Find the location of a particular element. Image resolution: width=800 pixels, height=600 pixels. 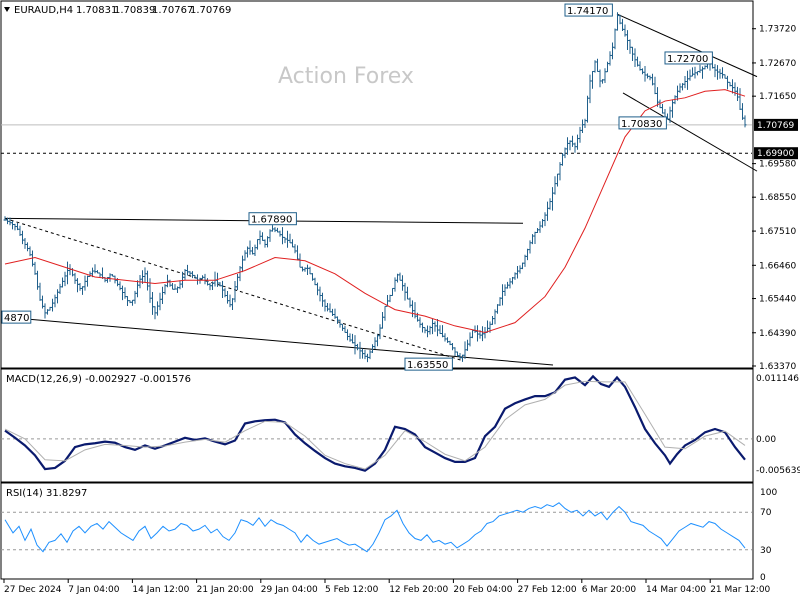

price-axis-label: 1.72670 is located at coordinates (777, 64).